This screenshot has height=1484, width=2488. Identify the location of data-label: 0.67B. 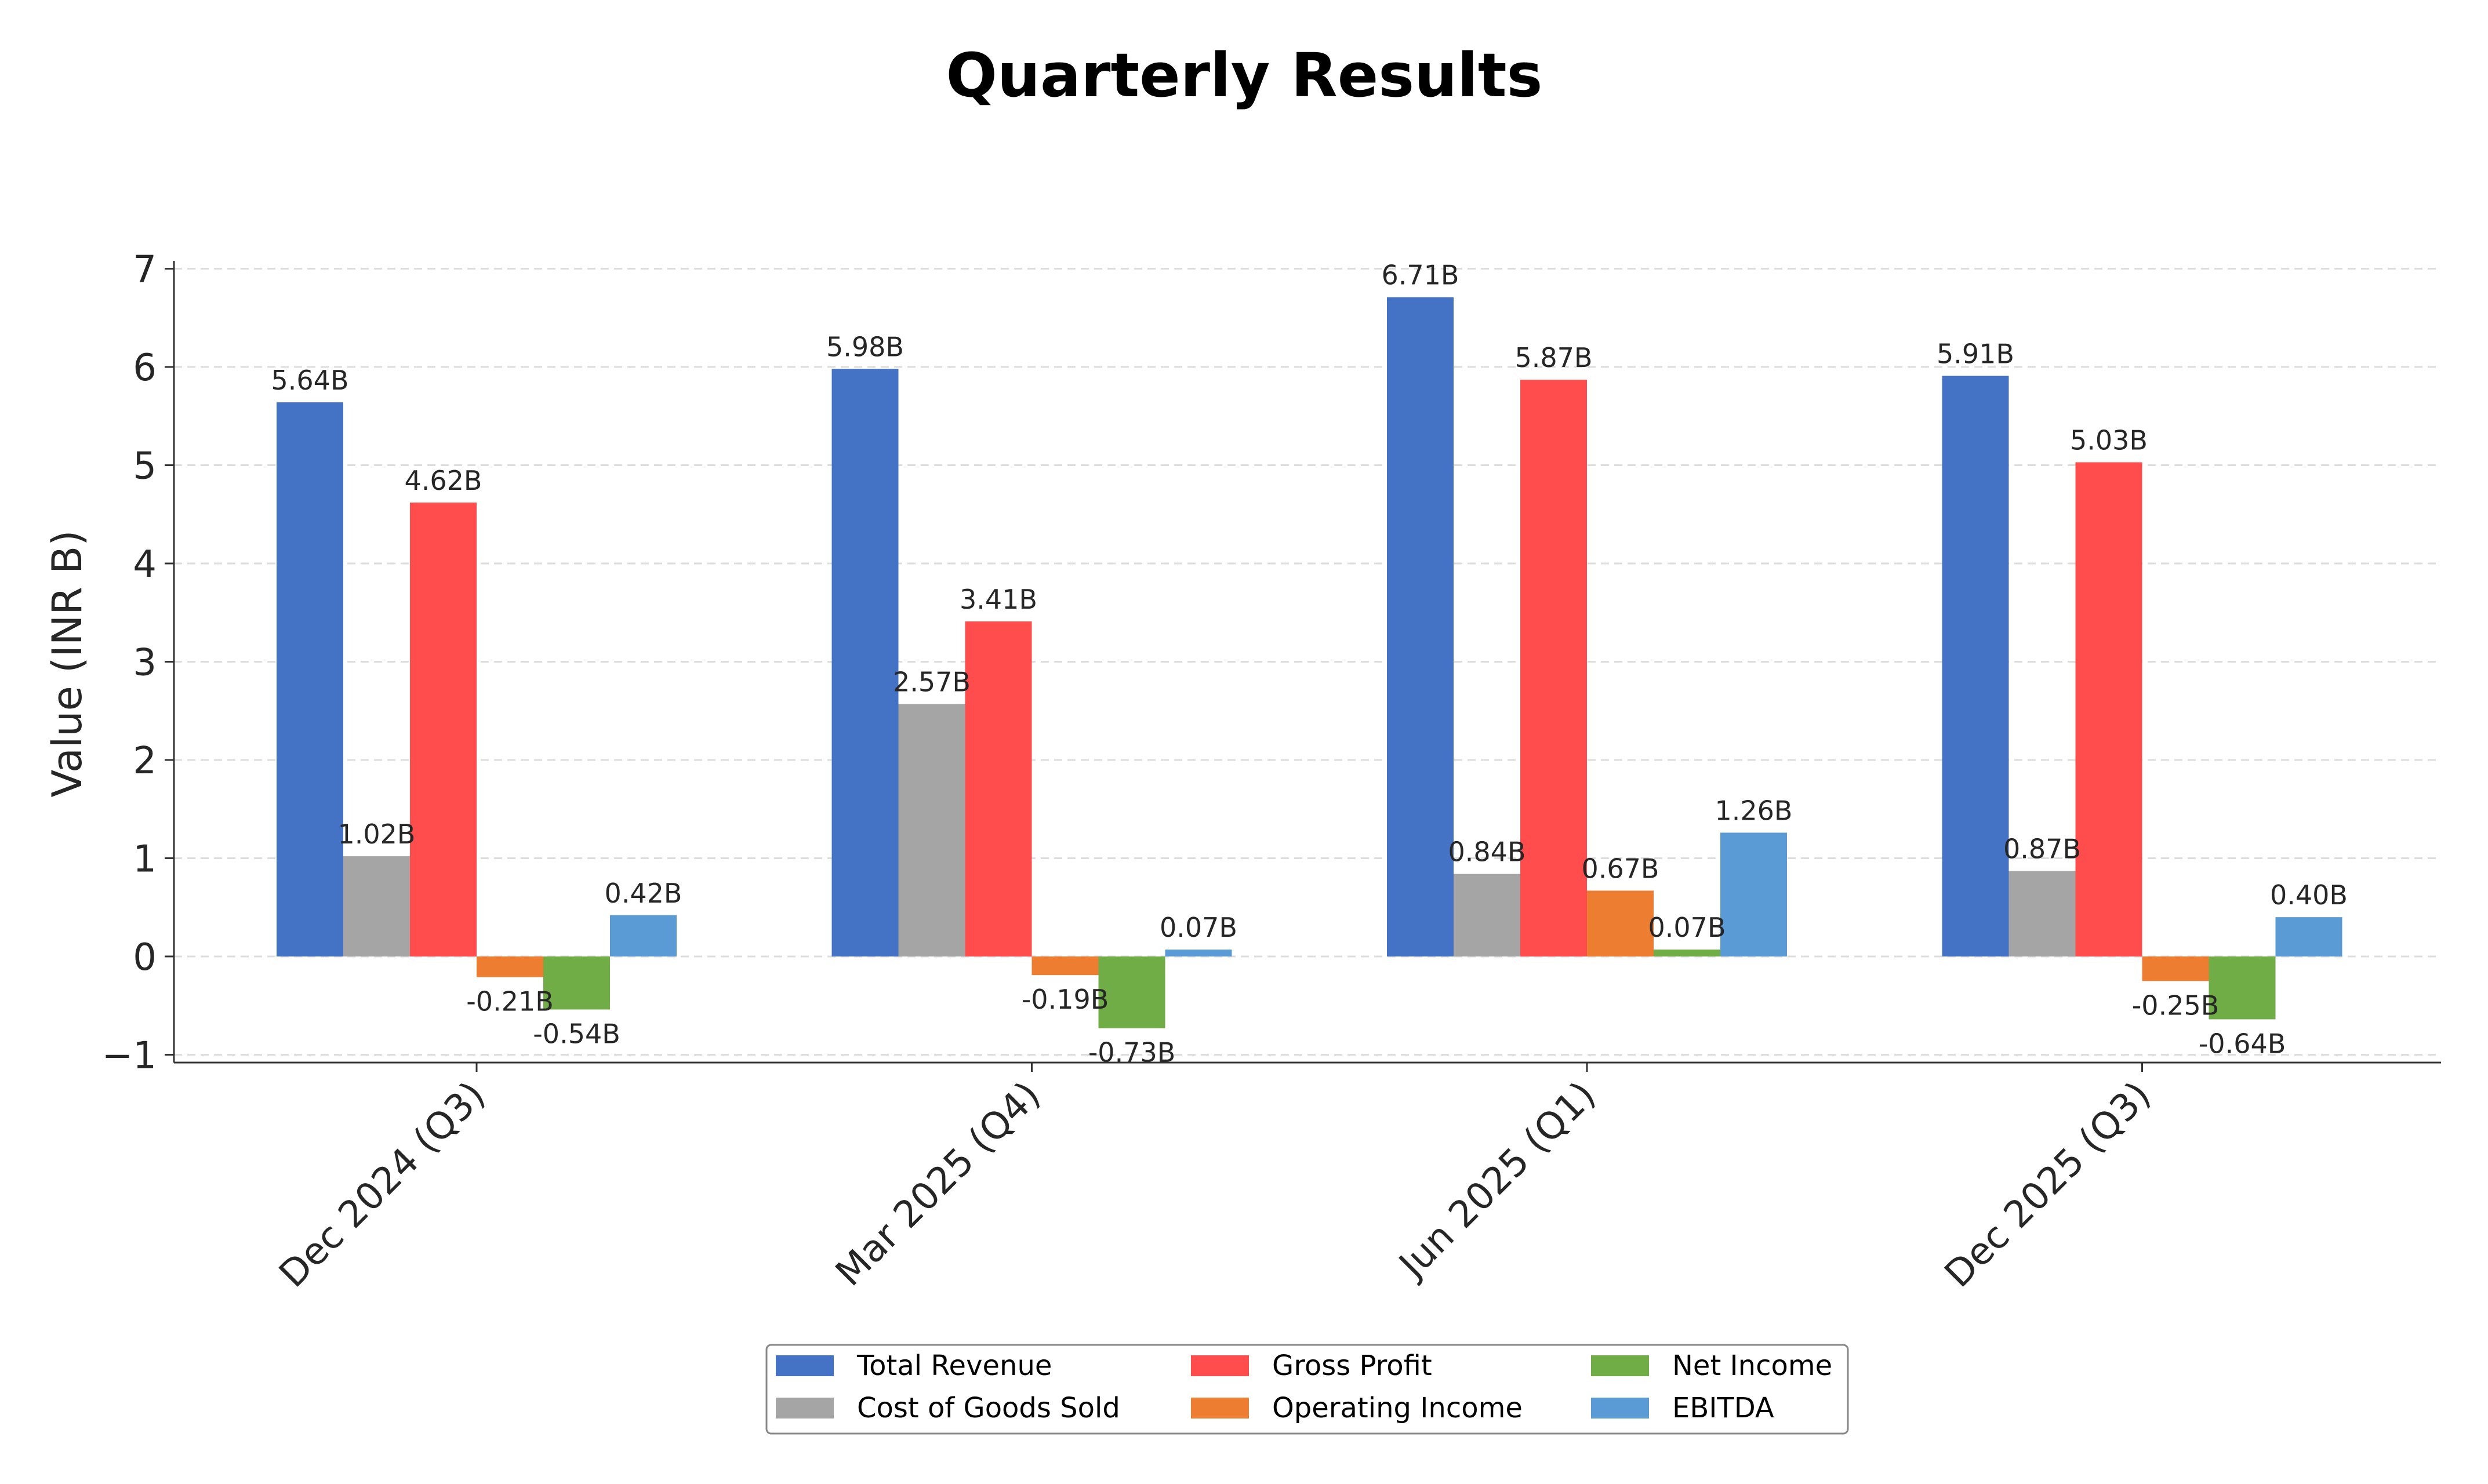
(1620, 869).